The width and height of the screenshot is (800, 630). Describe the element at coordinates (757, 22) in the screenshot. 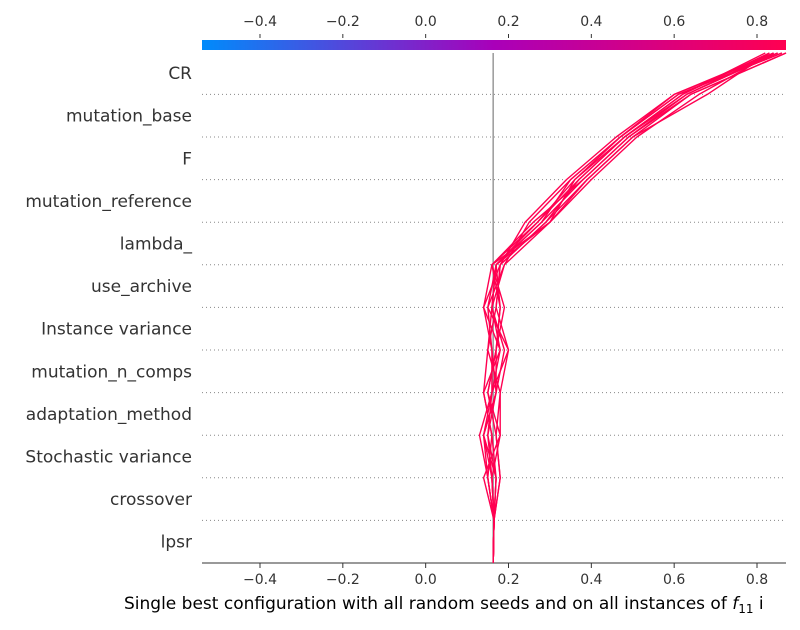

I see `x-tick-label-top: 0.8` at that location.